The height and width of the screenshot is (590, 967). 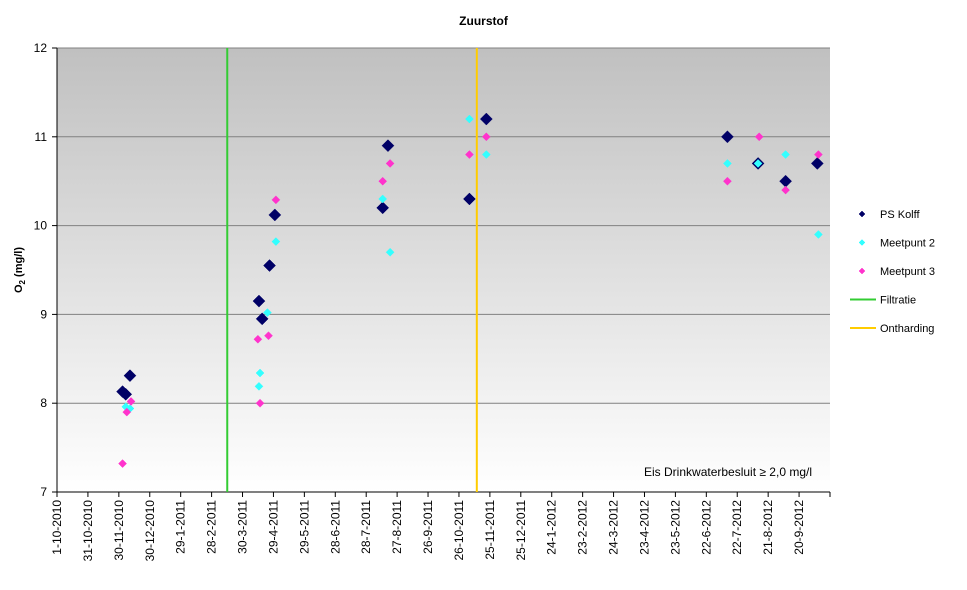 I want to click on x-tick-label: 30-3-2011, so click(x=243, y=527).